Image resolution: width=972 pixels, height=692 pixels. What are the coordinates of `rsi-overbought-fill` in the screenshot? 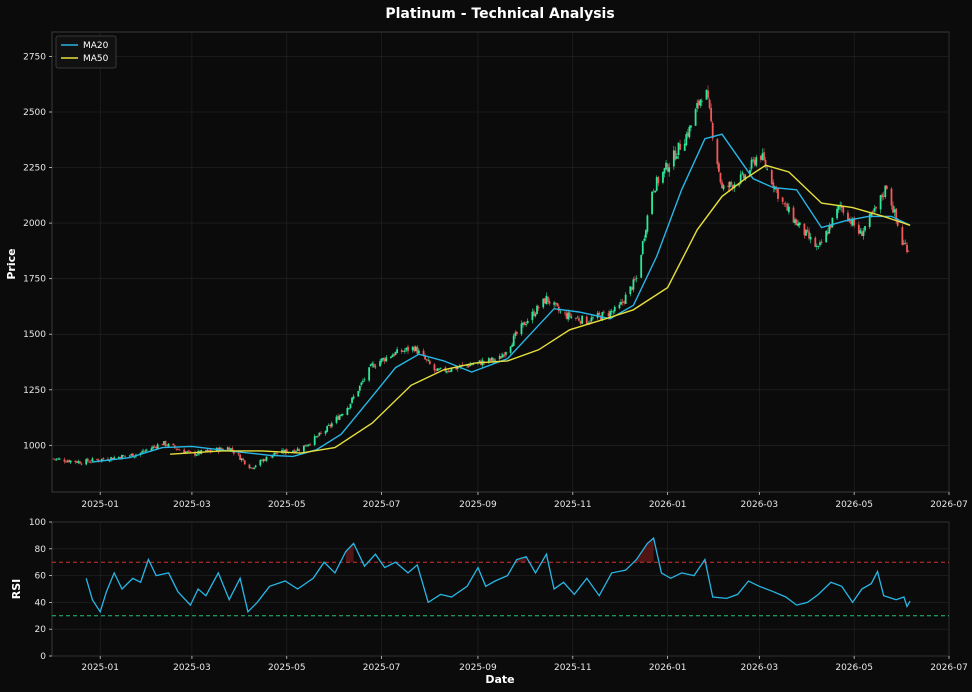 It's located at (349, 553).